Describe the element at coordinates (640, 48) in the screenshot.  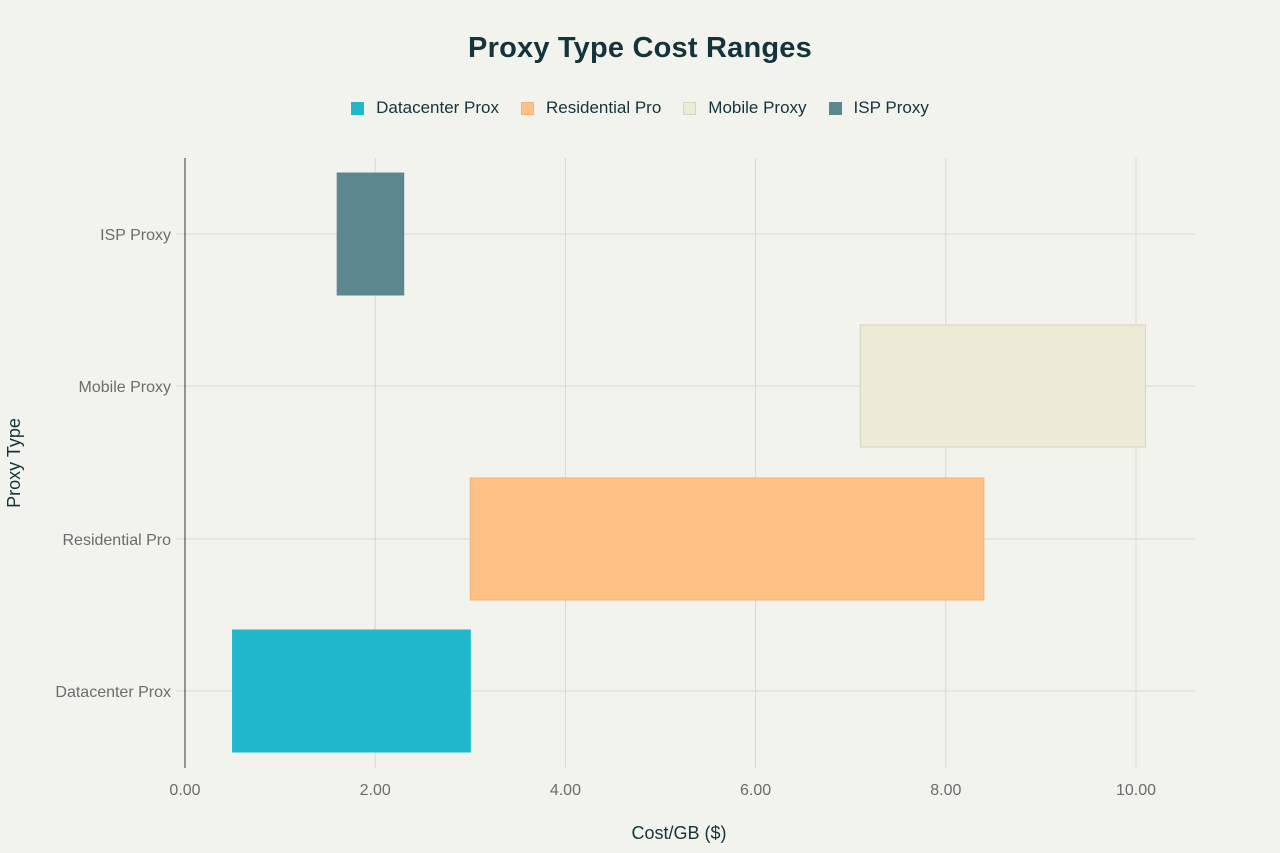
I see `chart-title: Proxy Type Cost Ranges` at that location.